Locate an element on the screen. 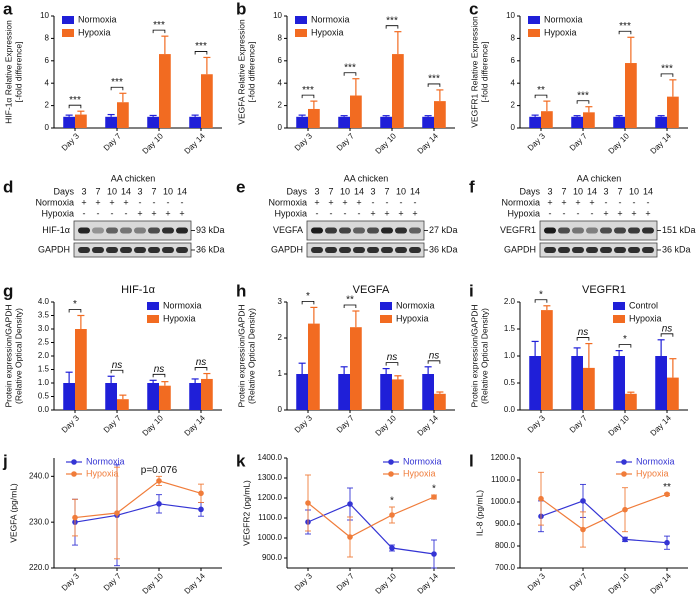 Image resolution: width=700 pixels, height=611 pixels. y-tick-label: 2.5 is located at coordinates (44, 342).